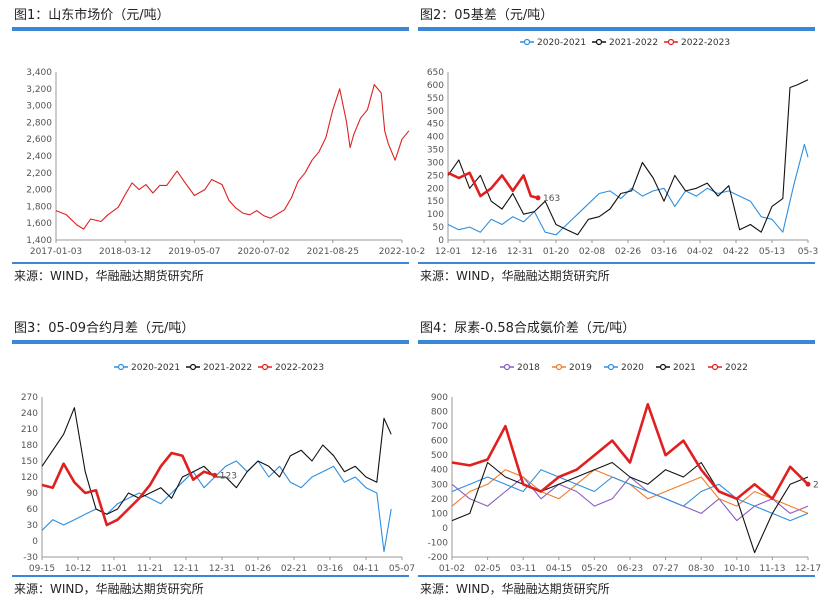 The image size is (837, 603). What do you see at coordinates (736, 368) in the screenshot?
I see `legend-label: 2022` at bounding box center [736, 368].